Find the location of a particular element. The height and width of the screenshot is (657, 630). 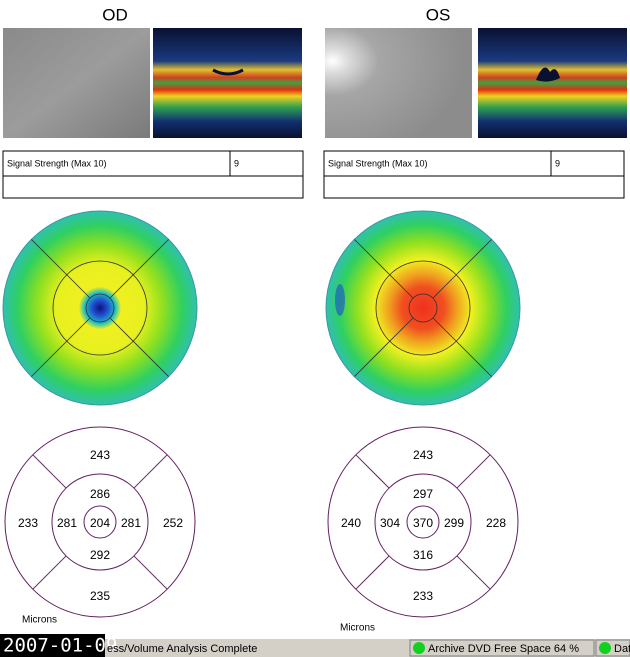

archive-status: Archive DVD Free Space 64 % is located at coordinates (503, 649).